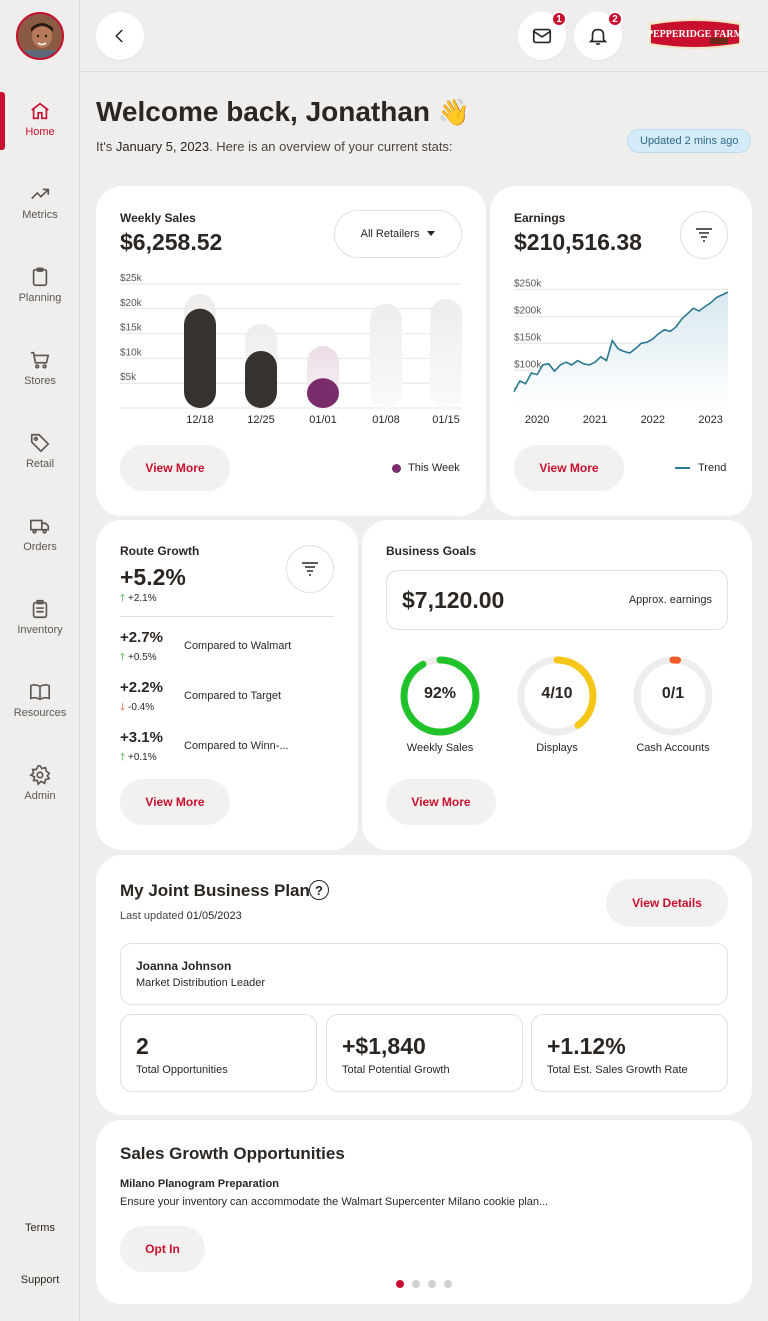 The width and height of the screenshot is (768, 1321). What do you see at coordinates (40, 288) in the screenshot?
I see `sidebar-item-planning: Planning` at bounding box center [40, 288].